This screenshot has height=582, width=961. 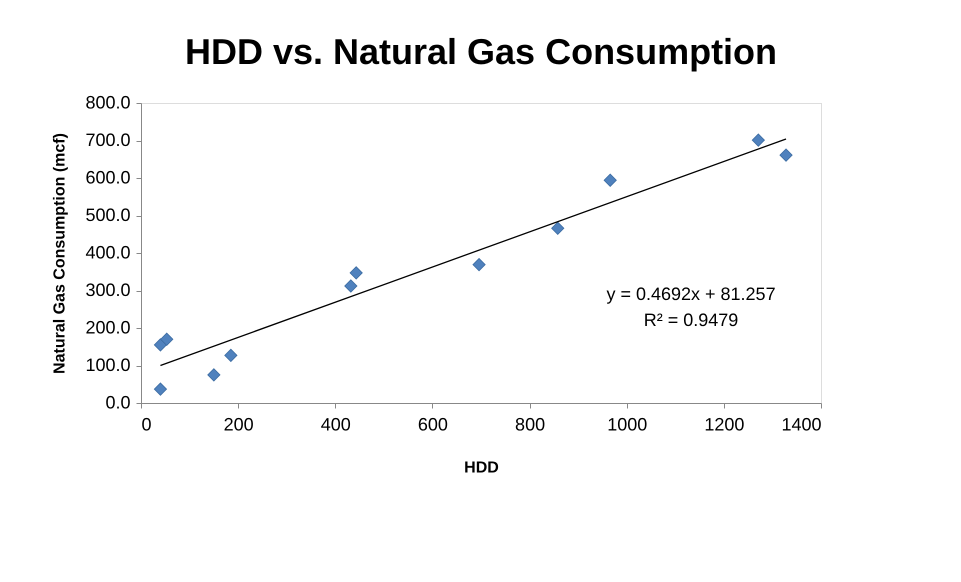 What do you see at coordinates (433, 424) in the screenshot?
I see `x-tick-label: 600` at bounding box center [433, 424].